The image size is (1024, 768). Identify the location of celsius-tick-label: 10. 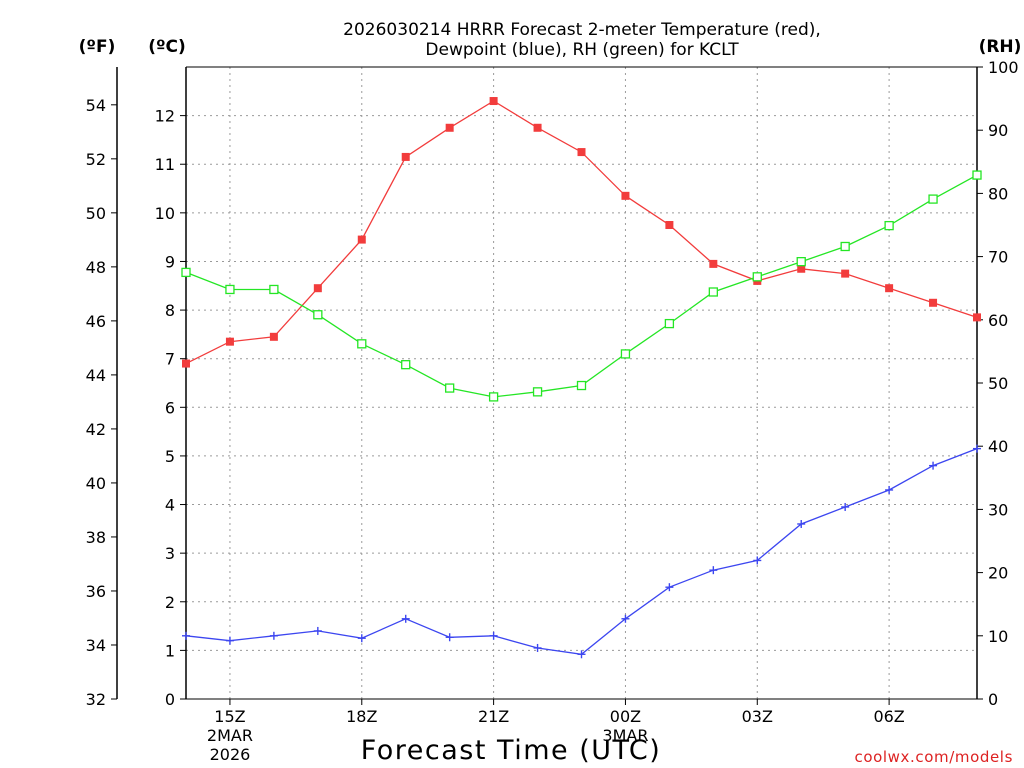
(165, 213).